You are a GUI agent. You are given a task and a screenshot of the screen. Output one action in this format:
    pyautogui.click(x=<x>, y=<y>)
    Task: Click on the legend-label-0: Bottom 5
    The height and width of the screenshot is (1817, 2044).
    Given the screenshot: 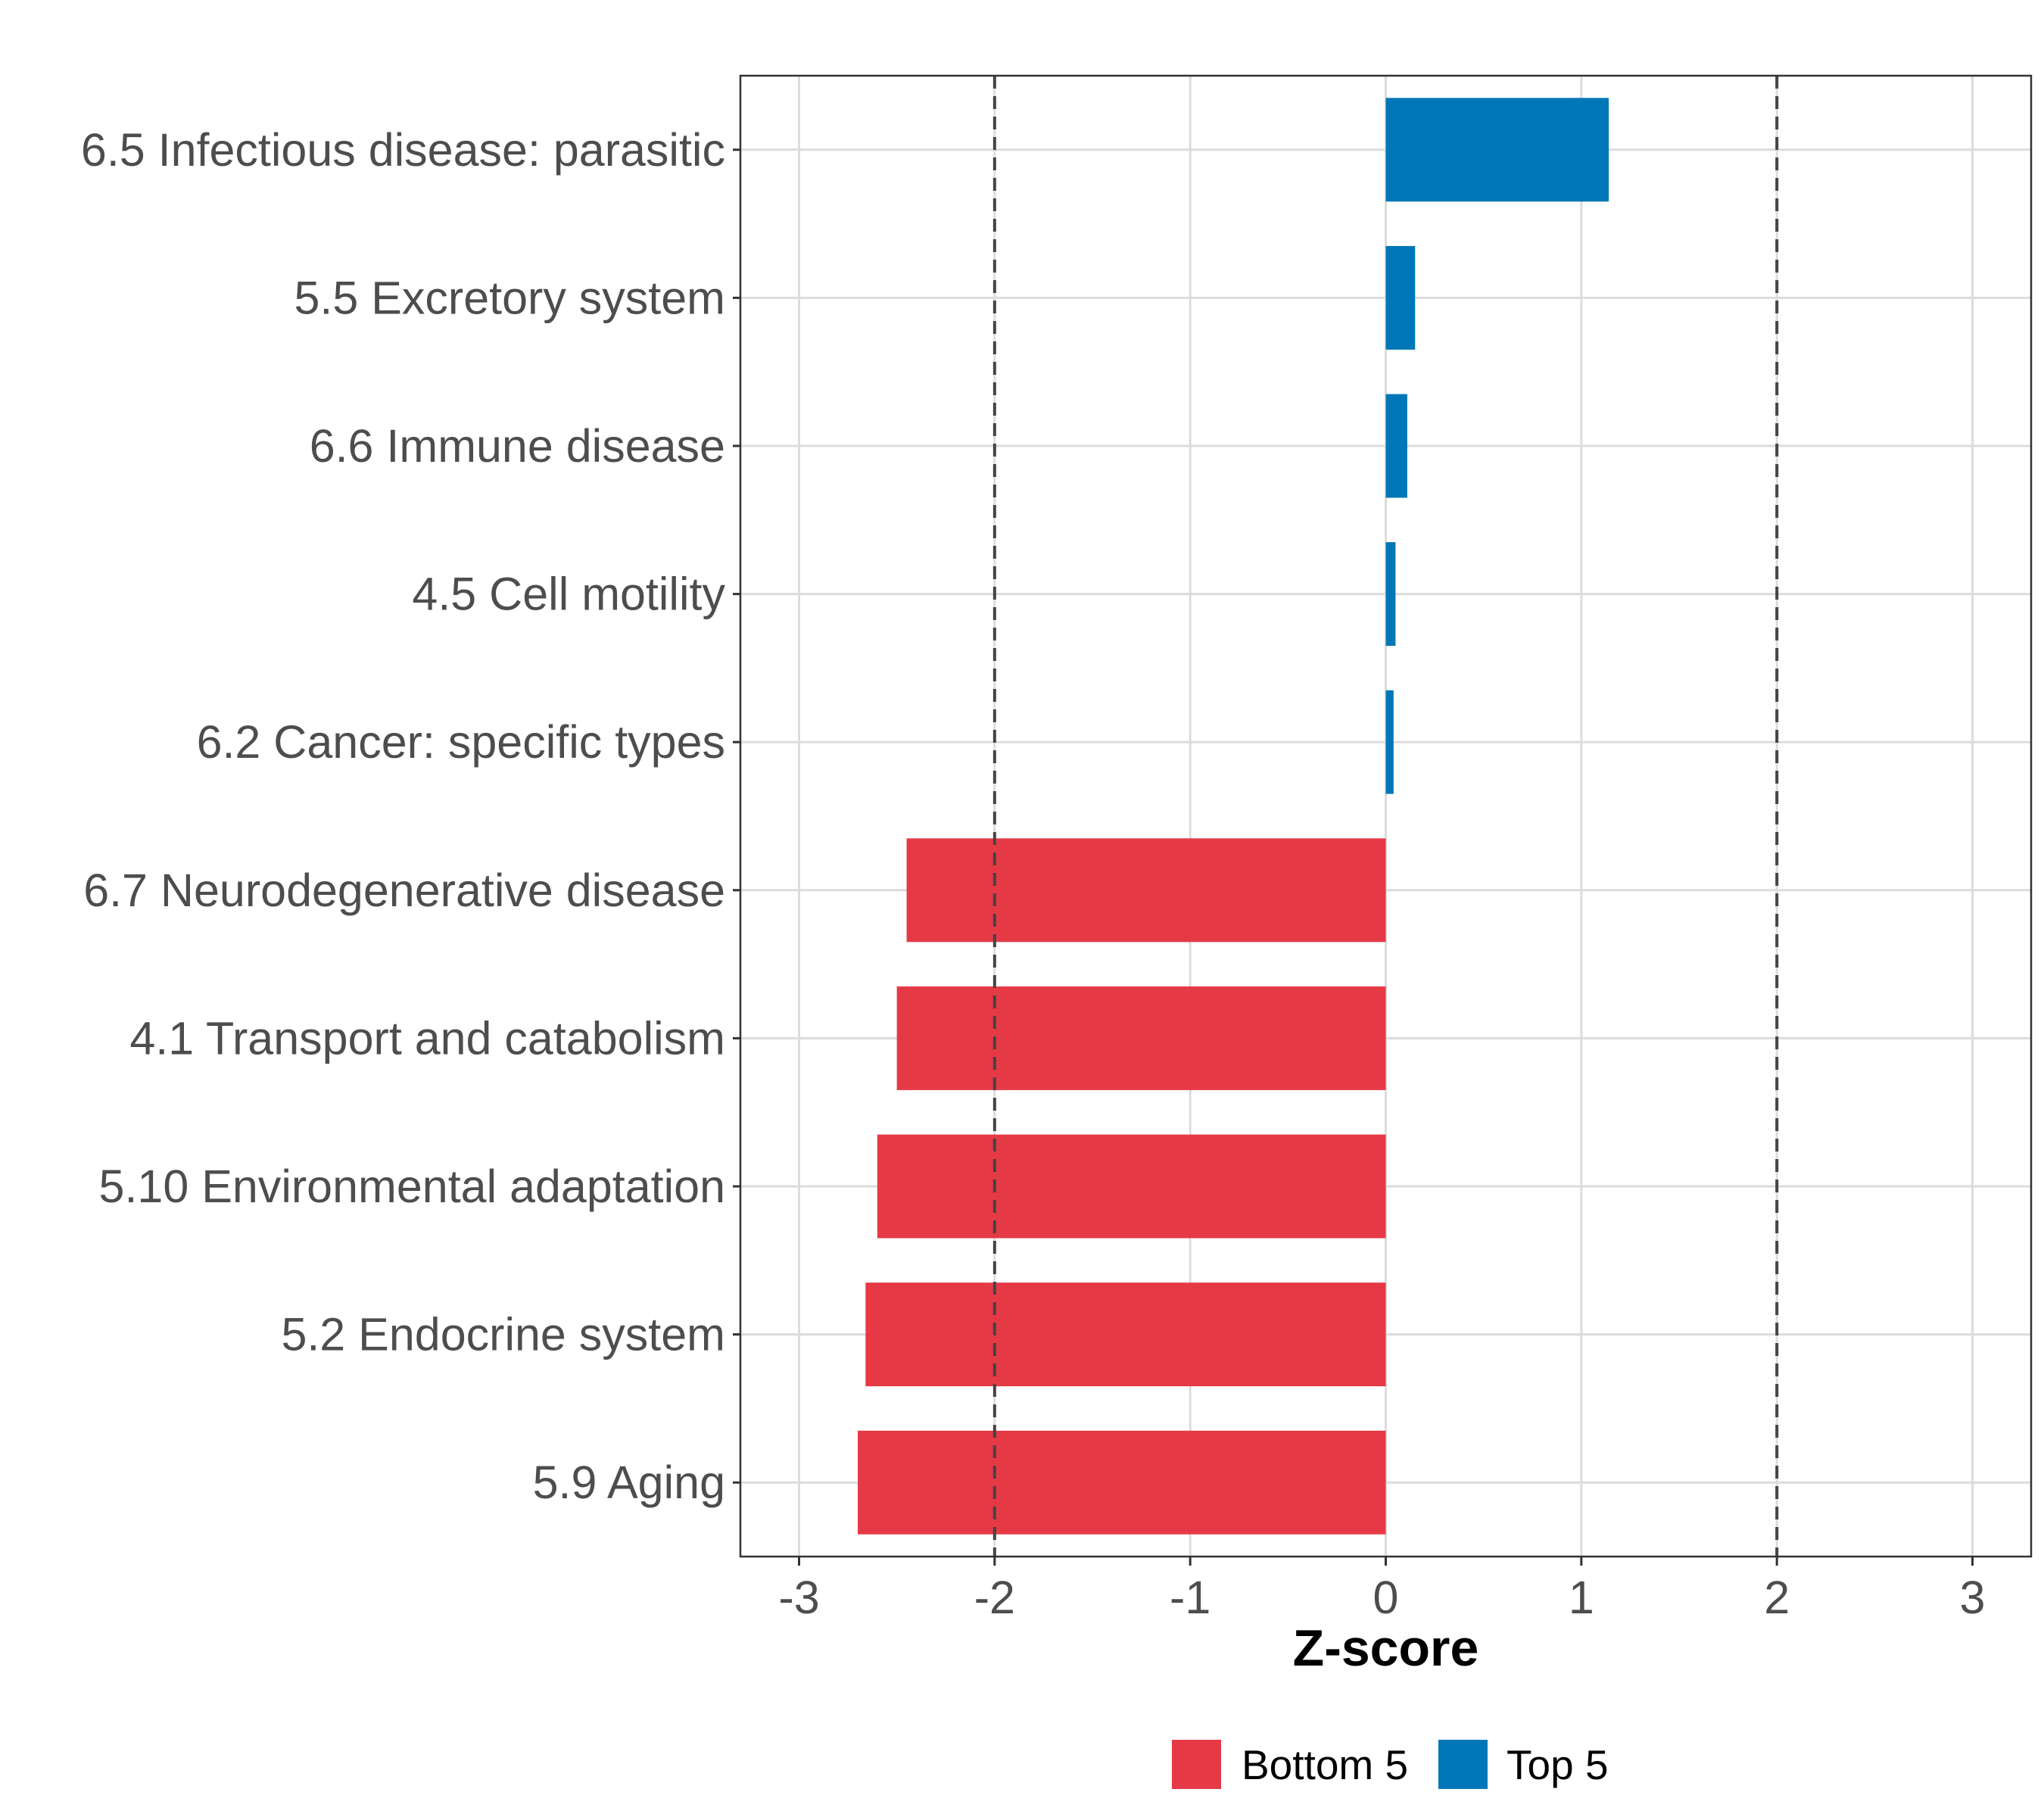 What is the action you would take?
    pyautogui.click(x=1325, y=1764)
    